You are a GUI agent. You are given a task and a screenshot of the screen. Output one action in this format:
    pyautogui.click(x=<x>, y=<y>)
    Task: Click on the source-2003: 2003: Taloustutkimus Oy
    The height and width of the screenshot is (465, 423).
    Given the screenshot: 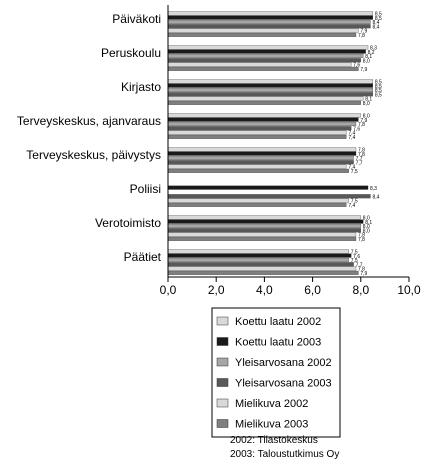 What is the action you would take?
    pyautogui.click(x=285, y=454)
    